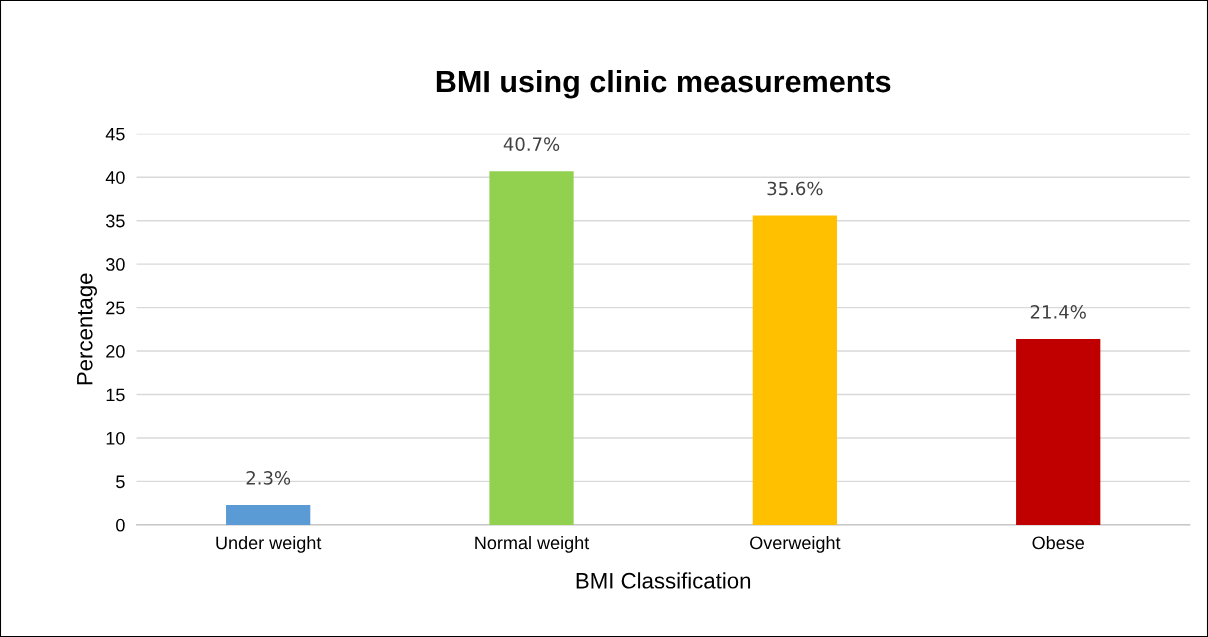 The image size is (1208, 637). Describe the element at coordinates (115, 351) in the screenshot. I see `y-tick-label: 20` at that location.